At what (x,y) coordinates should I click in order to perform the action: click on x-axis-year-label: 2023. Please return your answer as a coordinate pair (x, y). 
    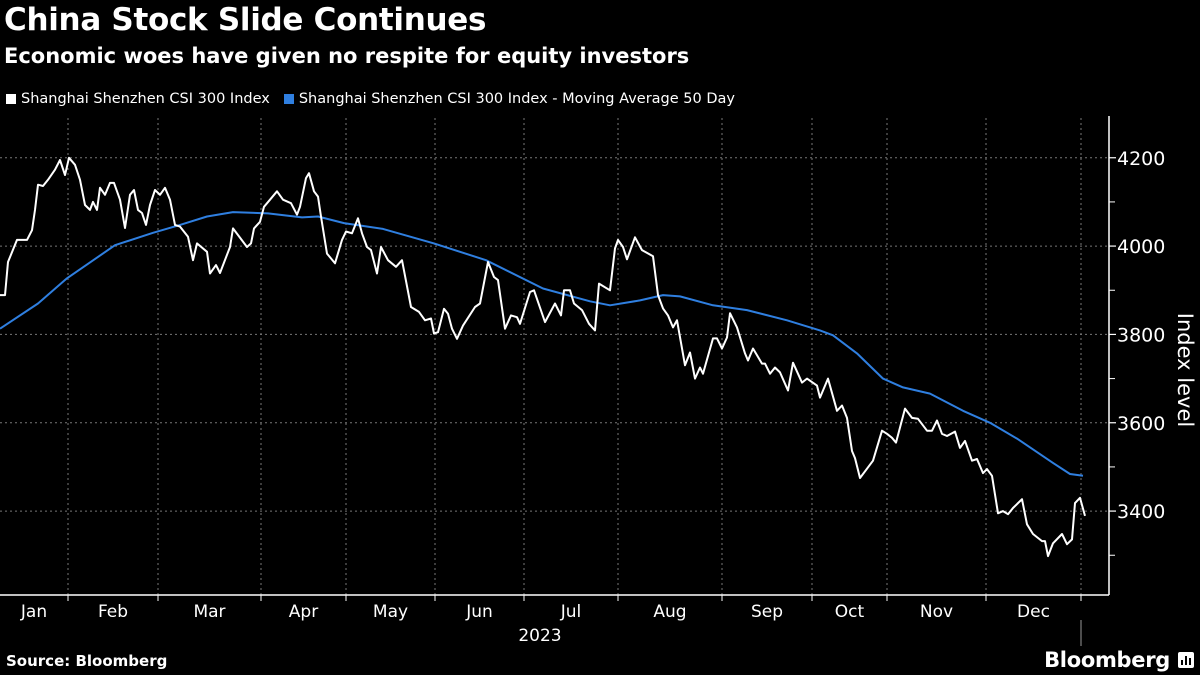
    Looking at the image, I should click on (539, 636).